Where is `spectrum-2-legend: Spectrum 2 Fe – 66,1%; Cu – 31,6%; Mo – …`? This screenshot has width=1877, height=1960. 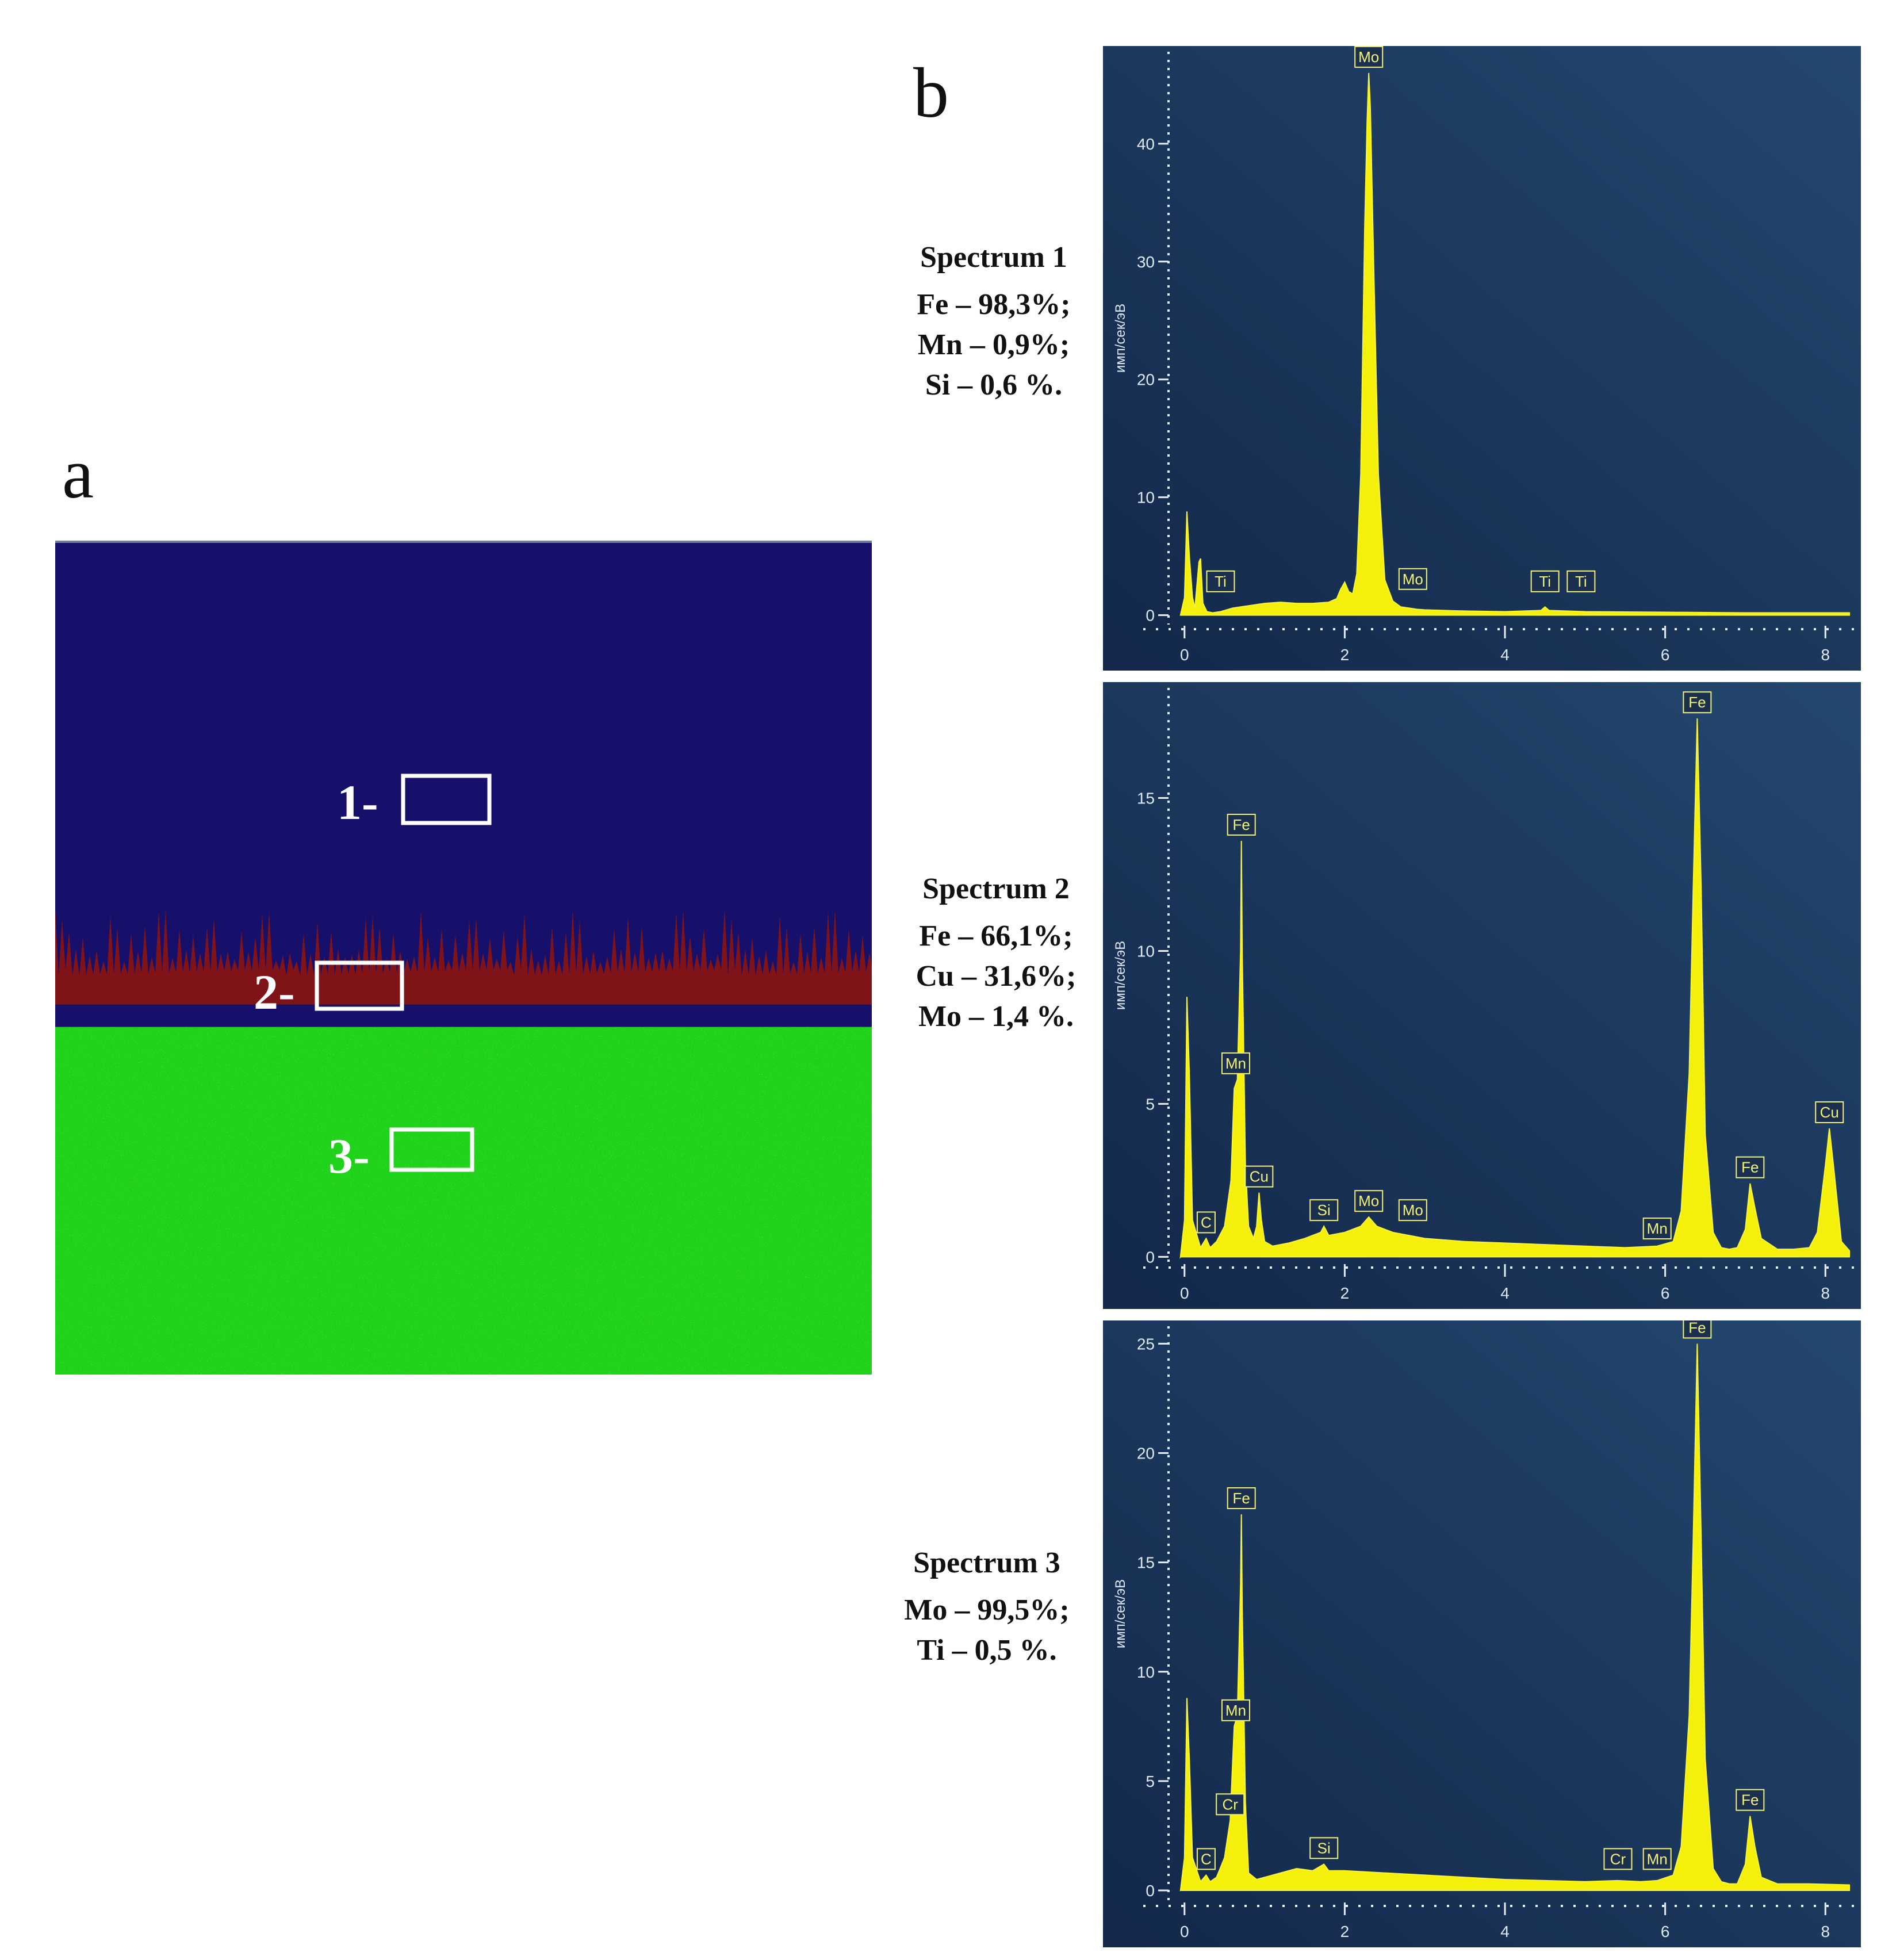 spectrum-2-legend: Spectrum 2 Fe – 66,1%; Cu – 31,6%; Mo – … is located at coordinates (996, 954).